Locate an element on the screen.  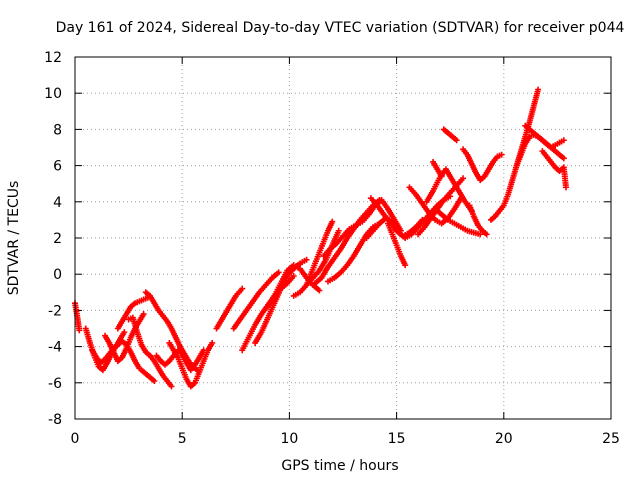
series-sat-ae is located at coordinates (478, 220).